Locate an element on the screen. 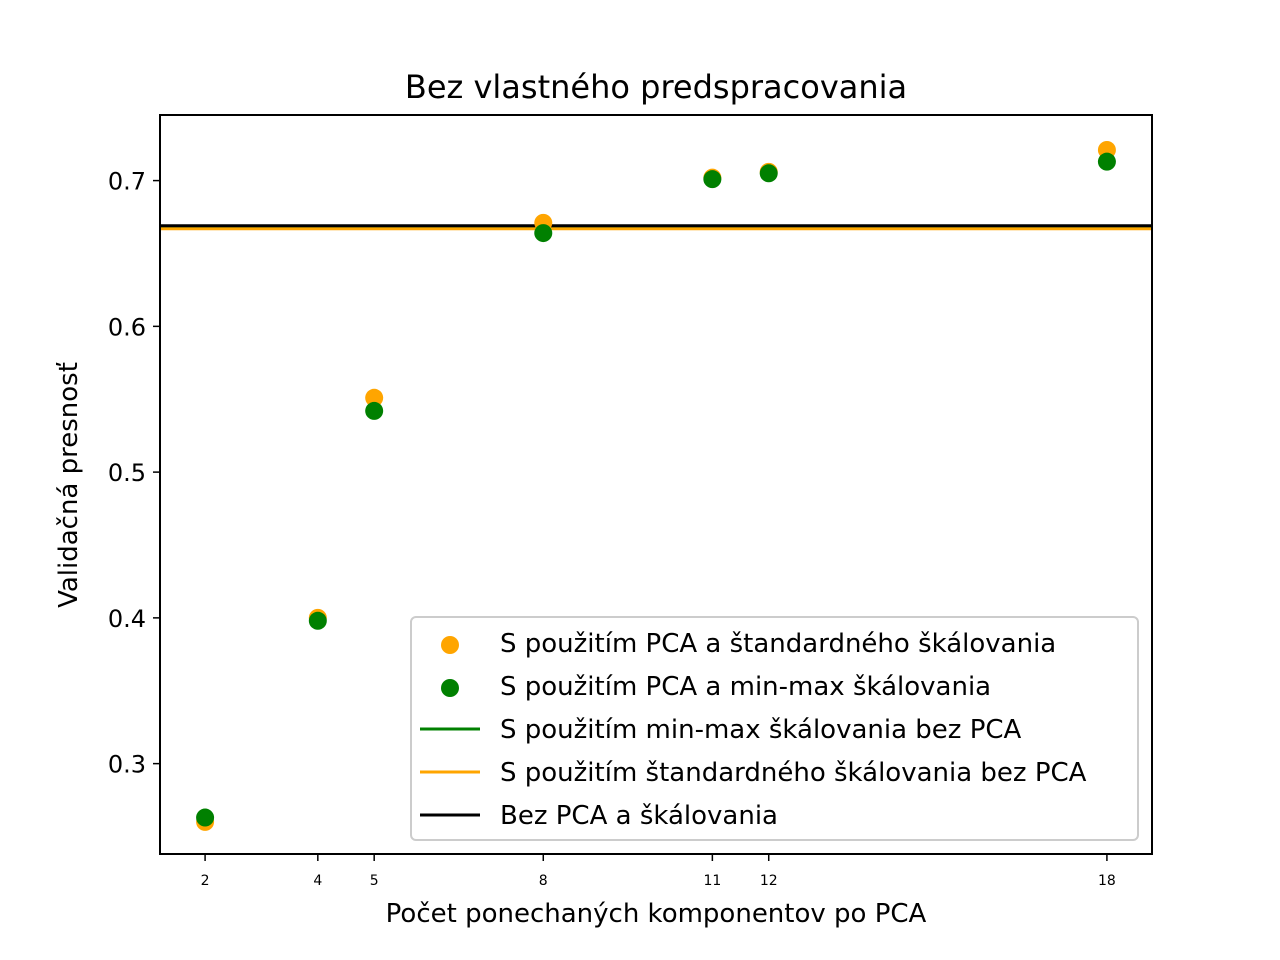 The height and width of the screenshot is (960, 1280). x-tick-label: 2 is located at coordinates (205, 881).